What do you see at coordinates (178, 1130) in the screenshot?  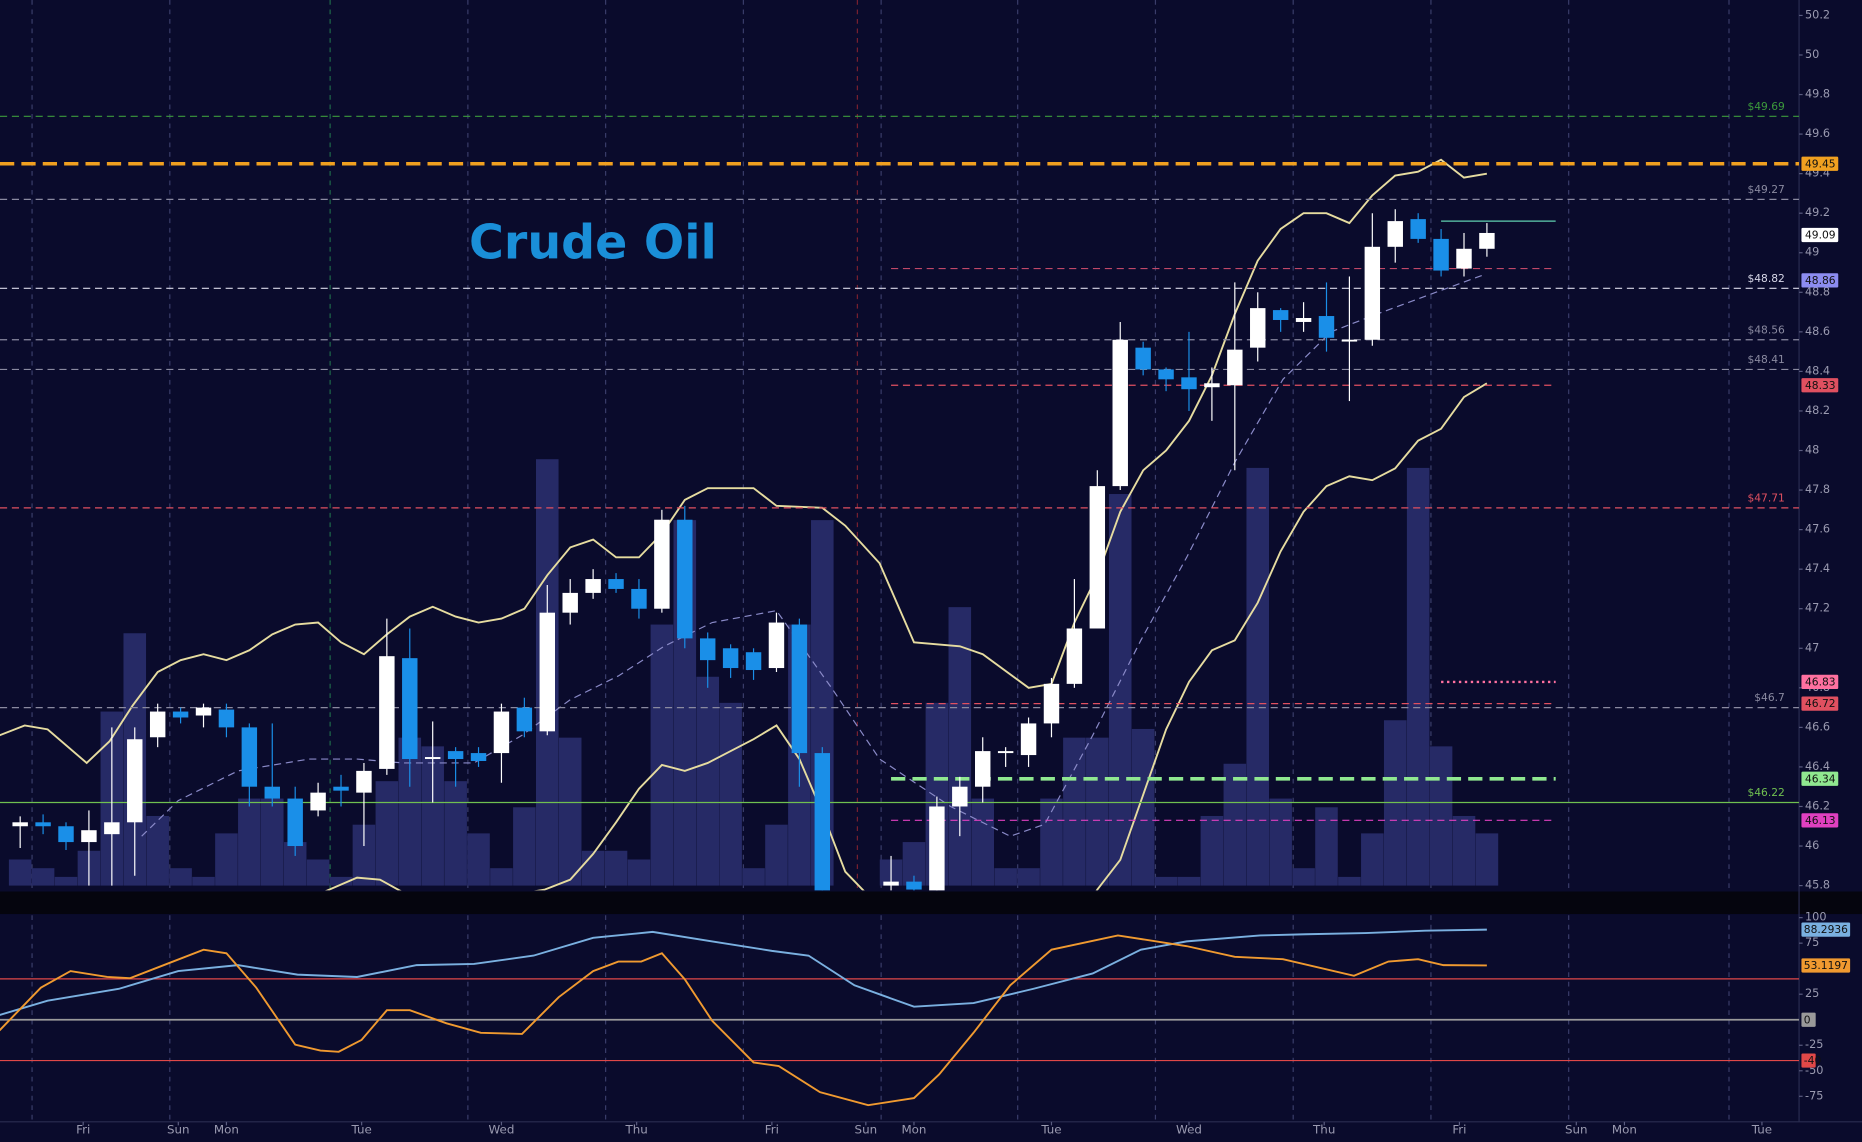 I see `x-tick-label: Sun` at bounding box center [178, 1130].